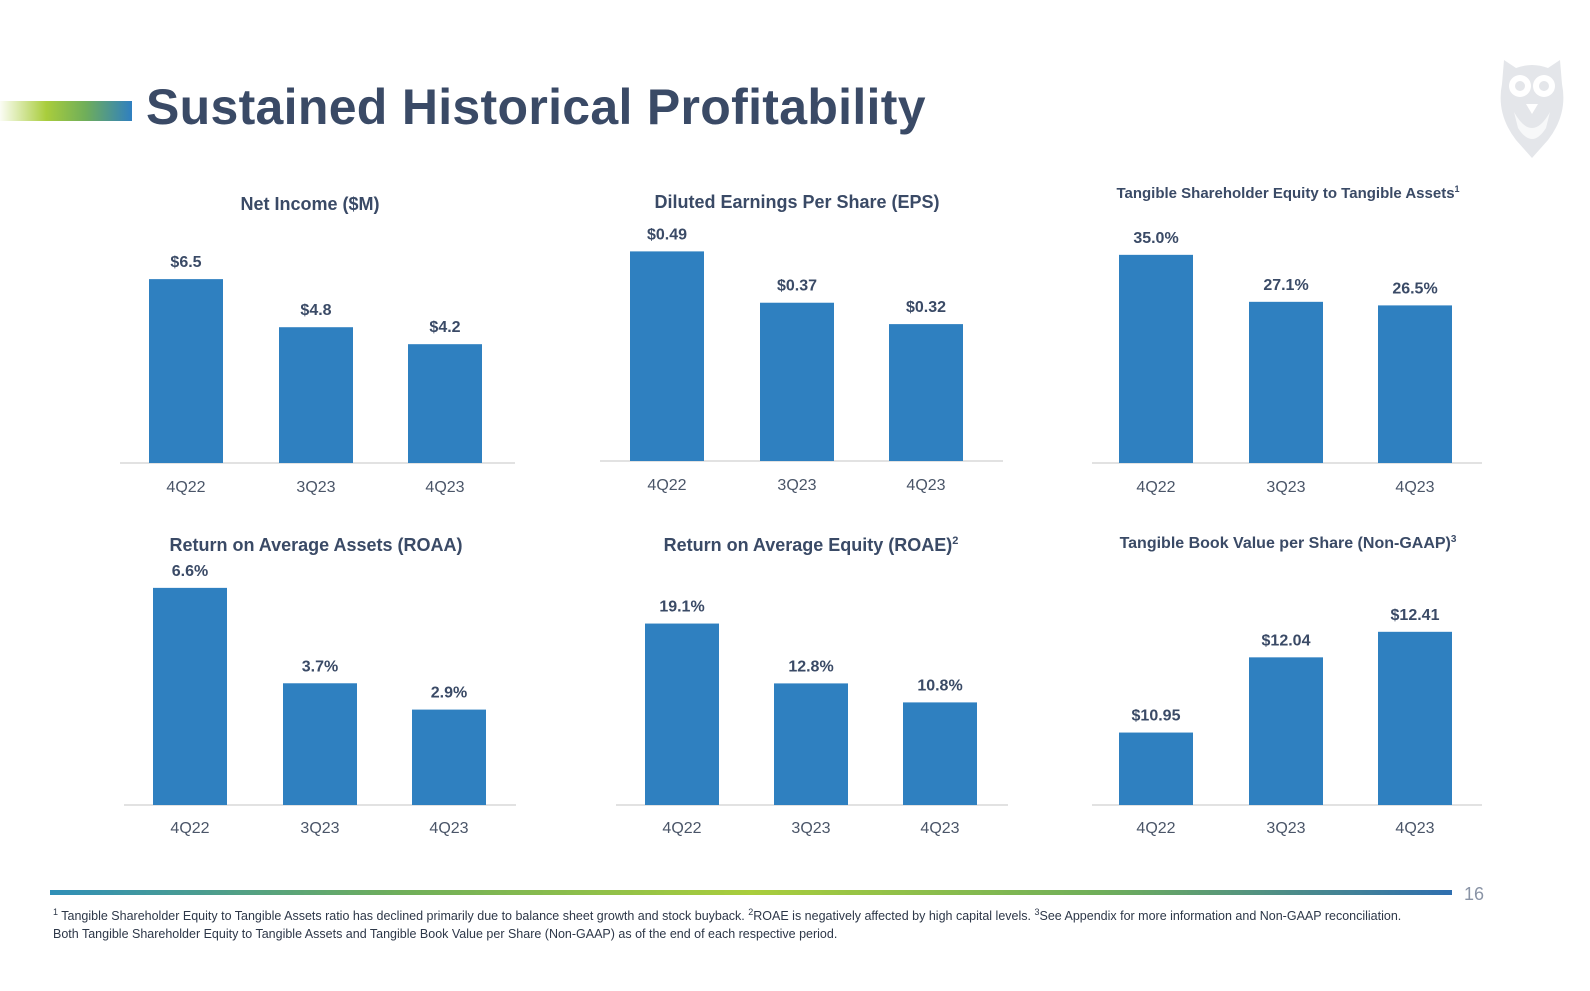 Image resolution: width=1590 pixels, height=991 pixels. Describe the element at coordinates (309, 204) in the screenshot. I see `chart-title: Net Income ($M)` at that location.